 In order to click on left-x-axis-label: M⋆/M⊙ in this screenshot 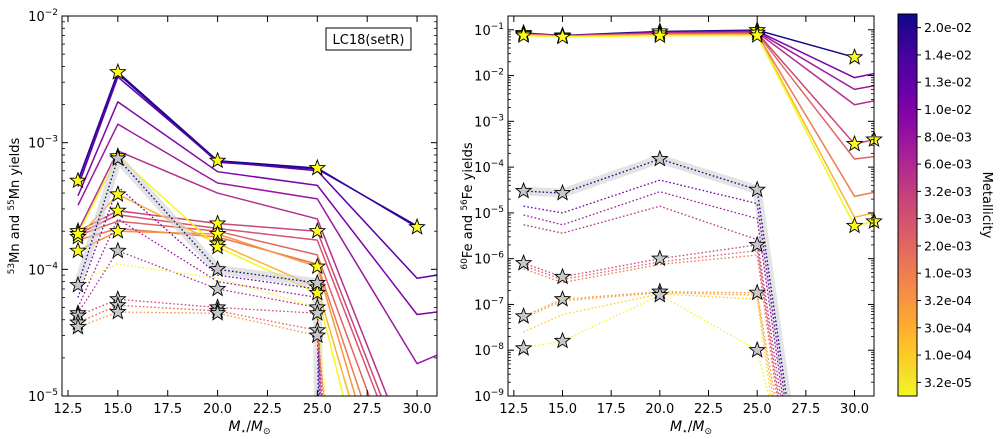, I will do `click(249, 428)`.